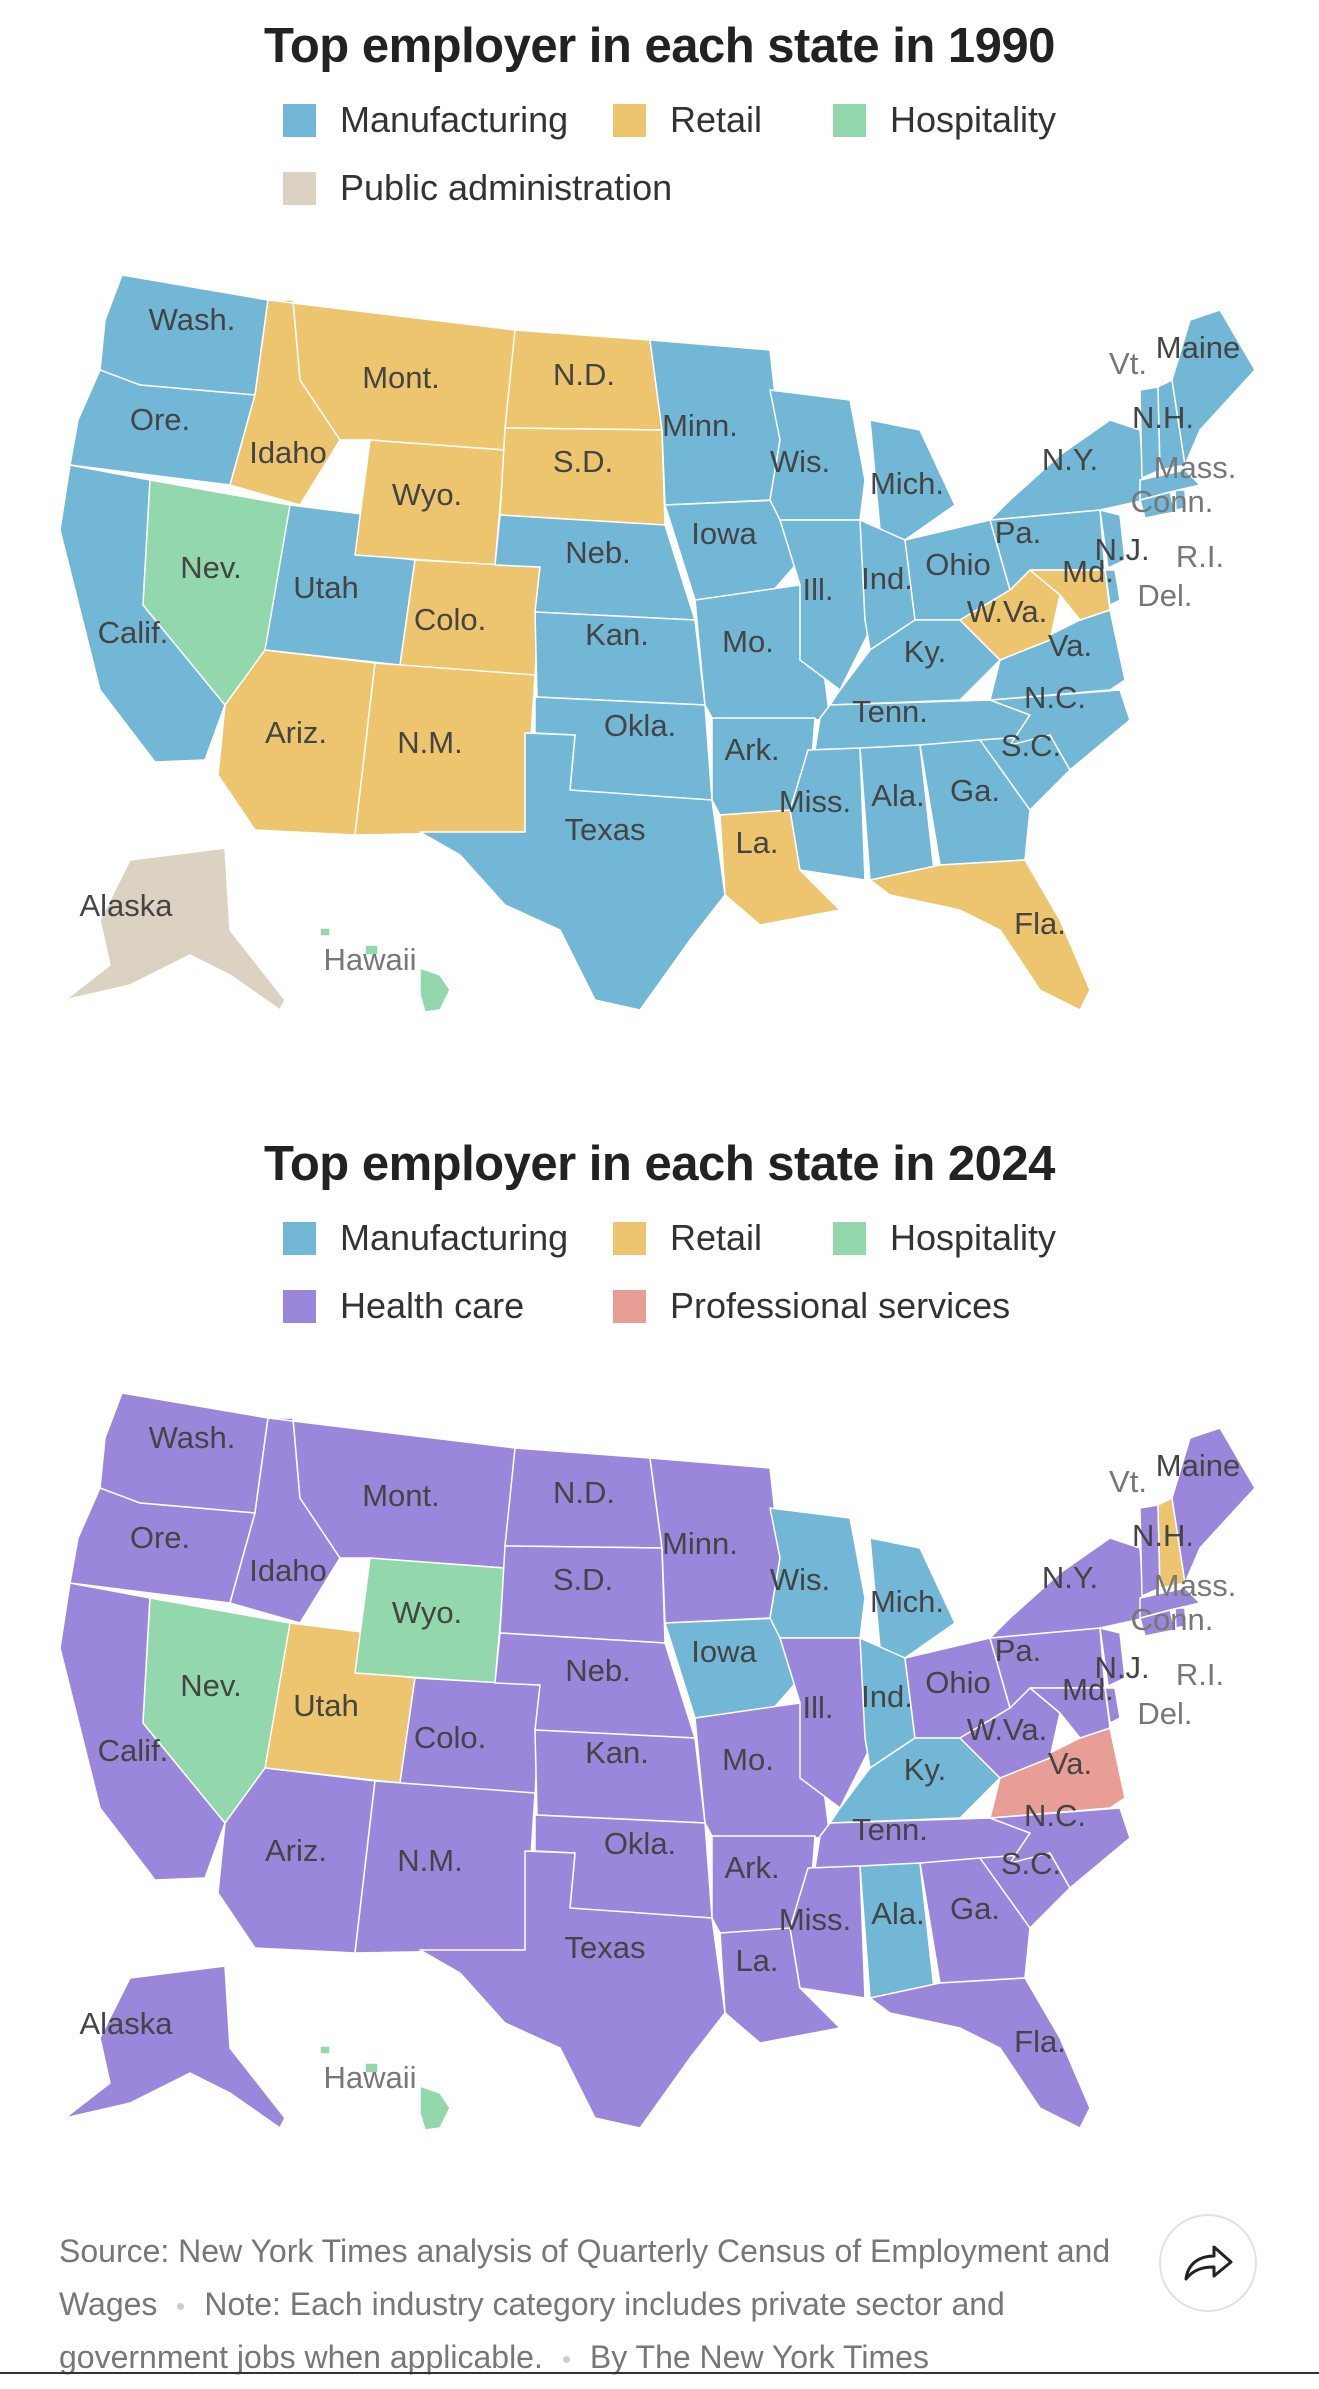  I want to click on state-label-fla: Fla., so click(1040, 923).